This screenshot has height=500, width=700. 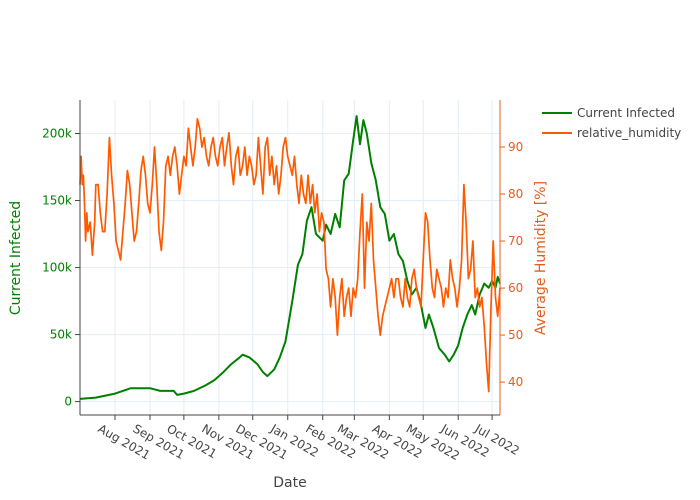 What do you see at coordinates (515, 147) in the screenshot?
I see `y-right-tick-label: 90` at bounding box center [515, 147].